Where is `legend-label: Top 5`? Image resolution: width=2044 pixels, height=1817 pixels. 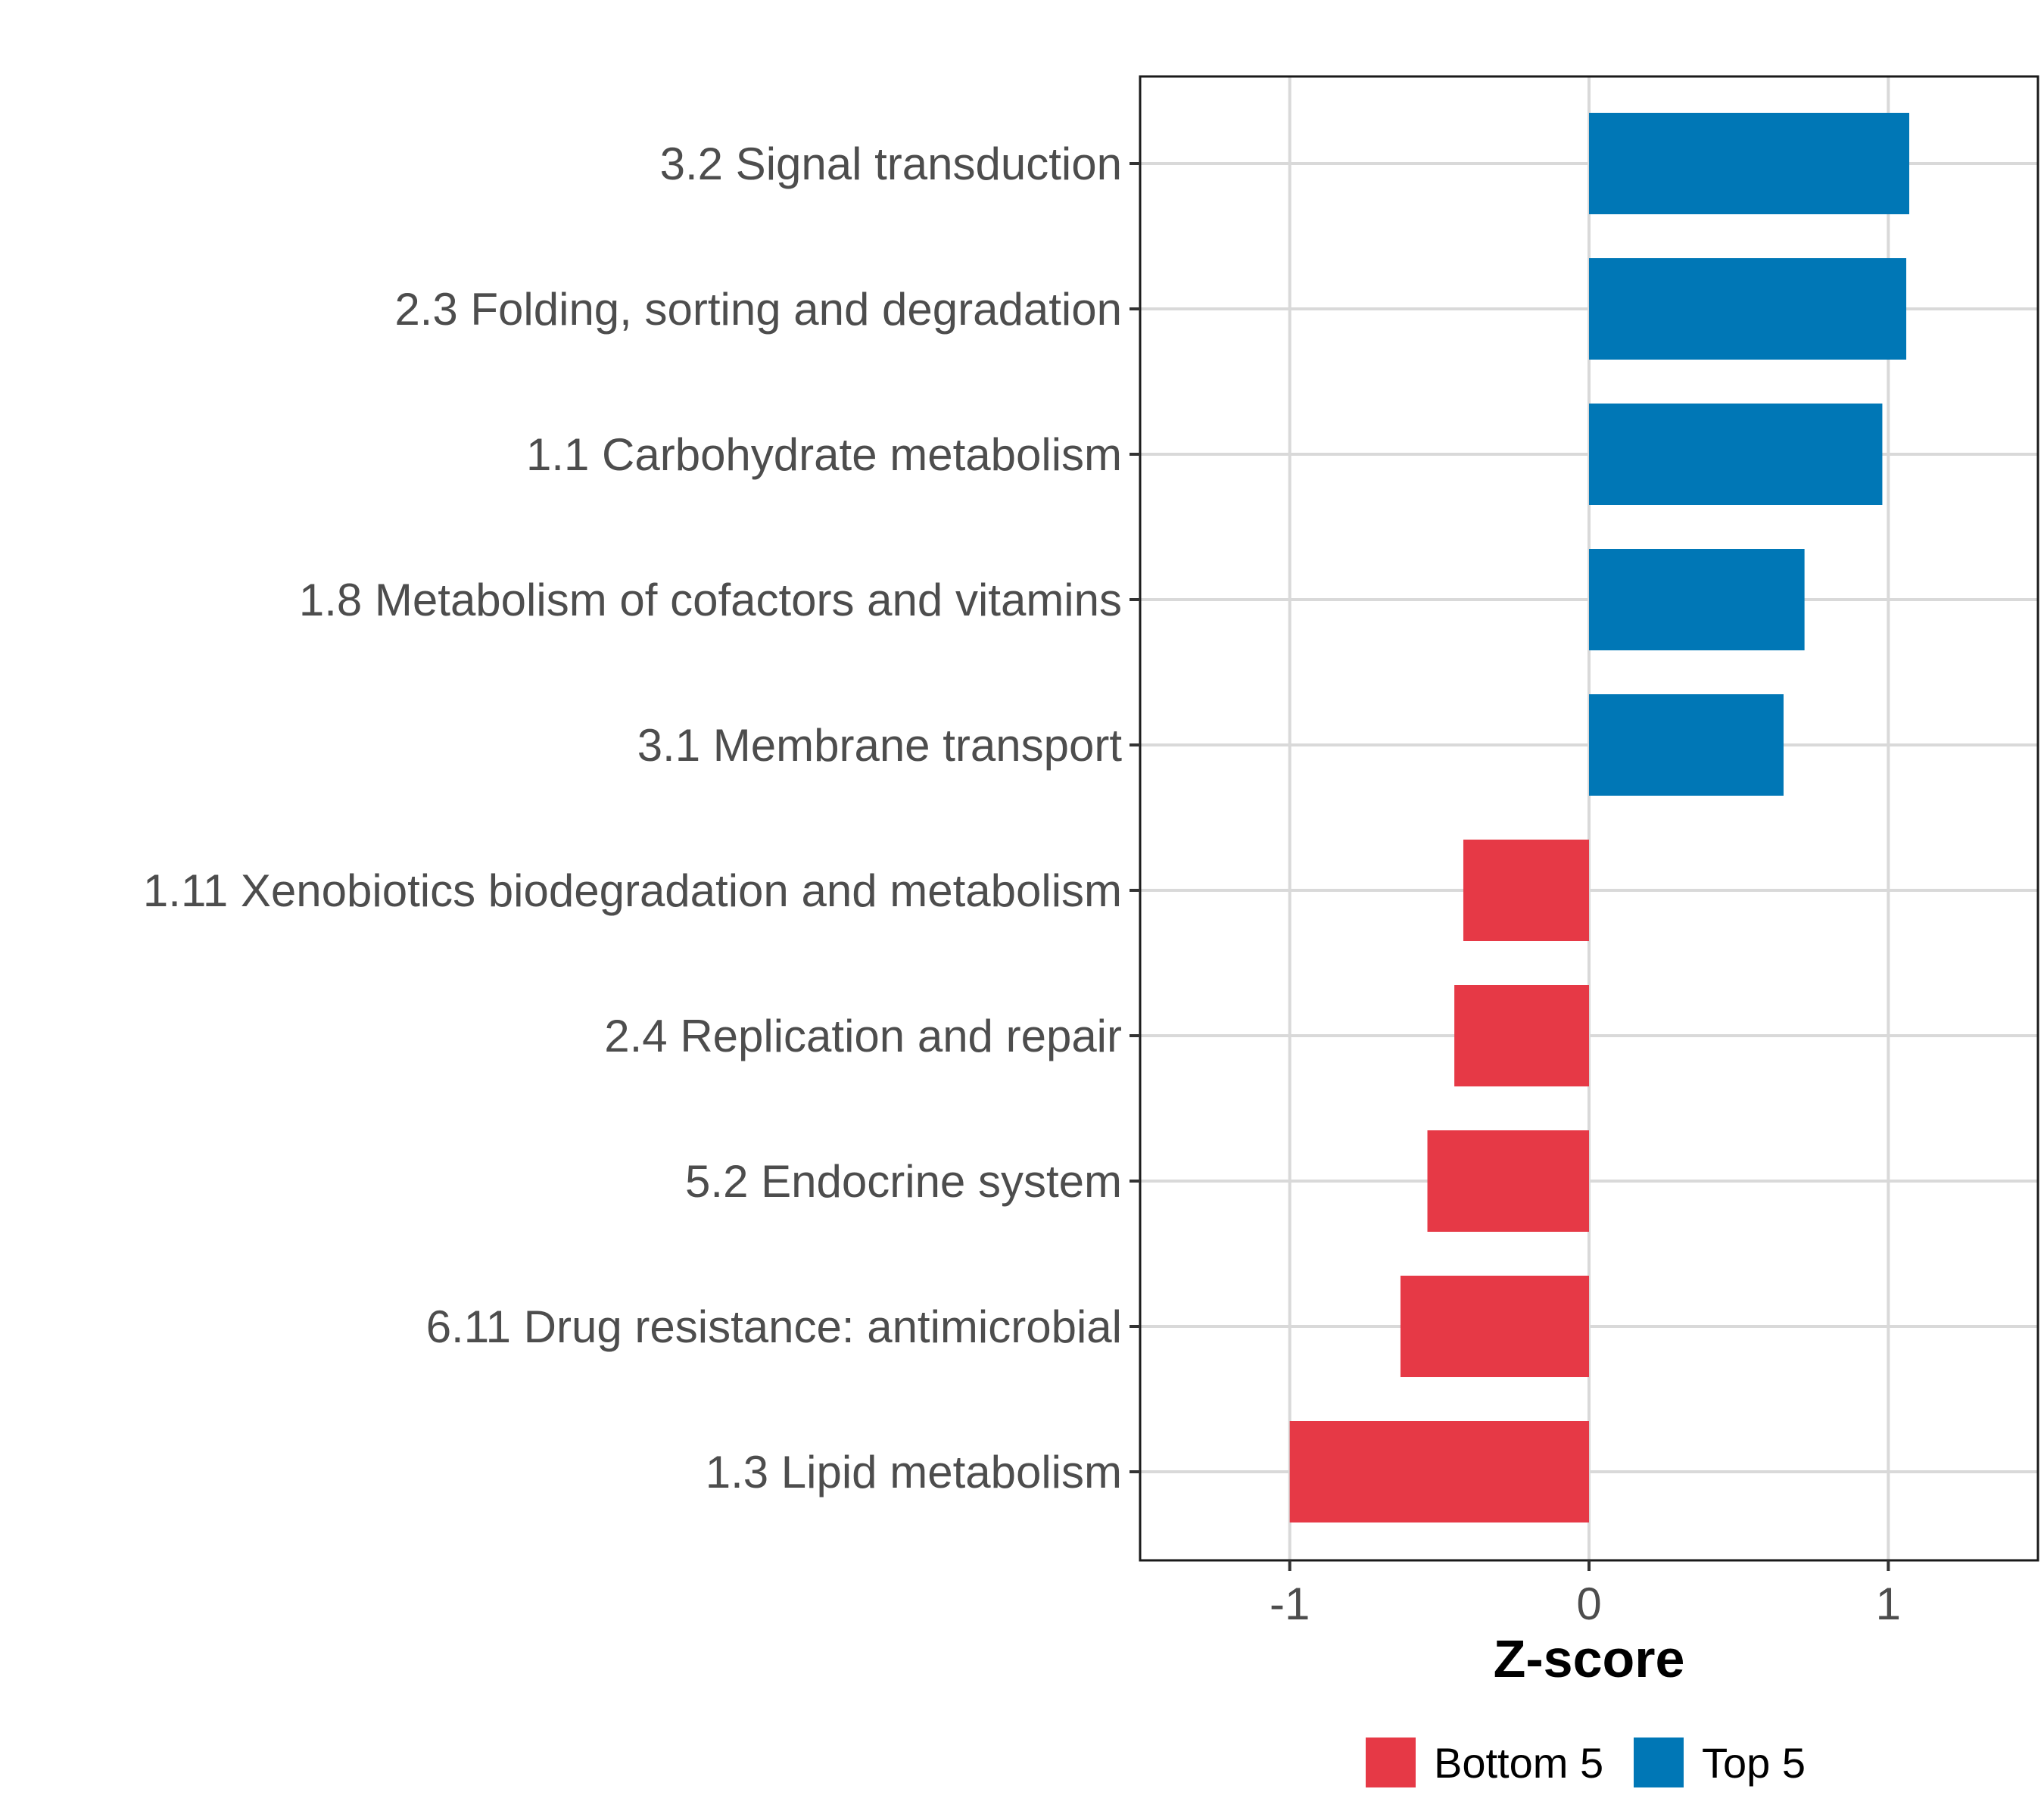 legend-label: Top 5 is located at coordinates (1754, 1763).